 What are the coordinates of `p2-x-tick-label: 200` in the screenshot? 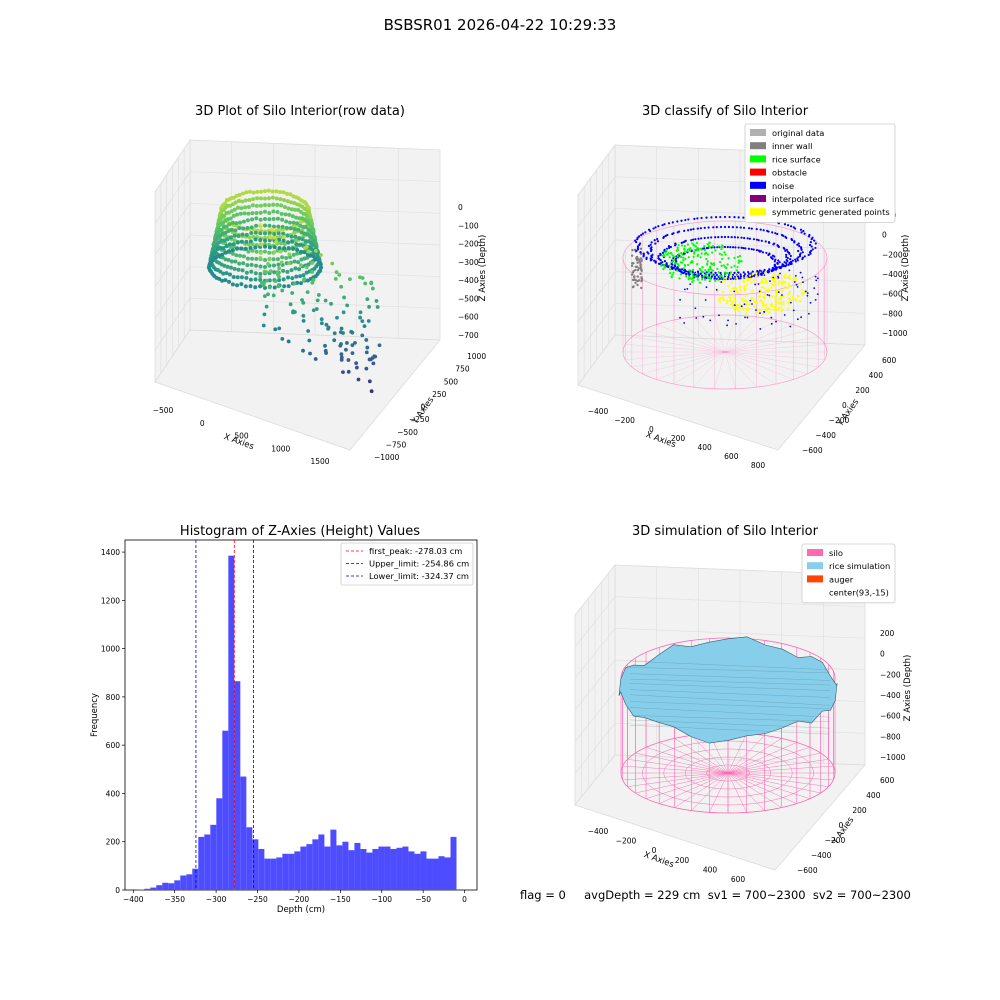 It's located at (678, 438).